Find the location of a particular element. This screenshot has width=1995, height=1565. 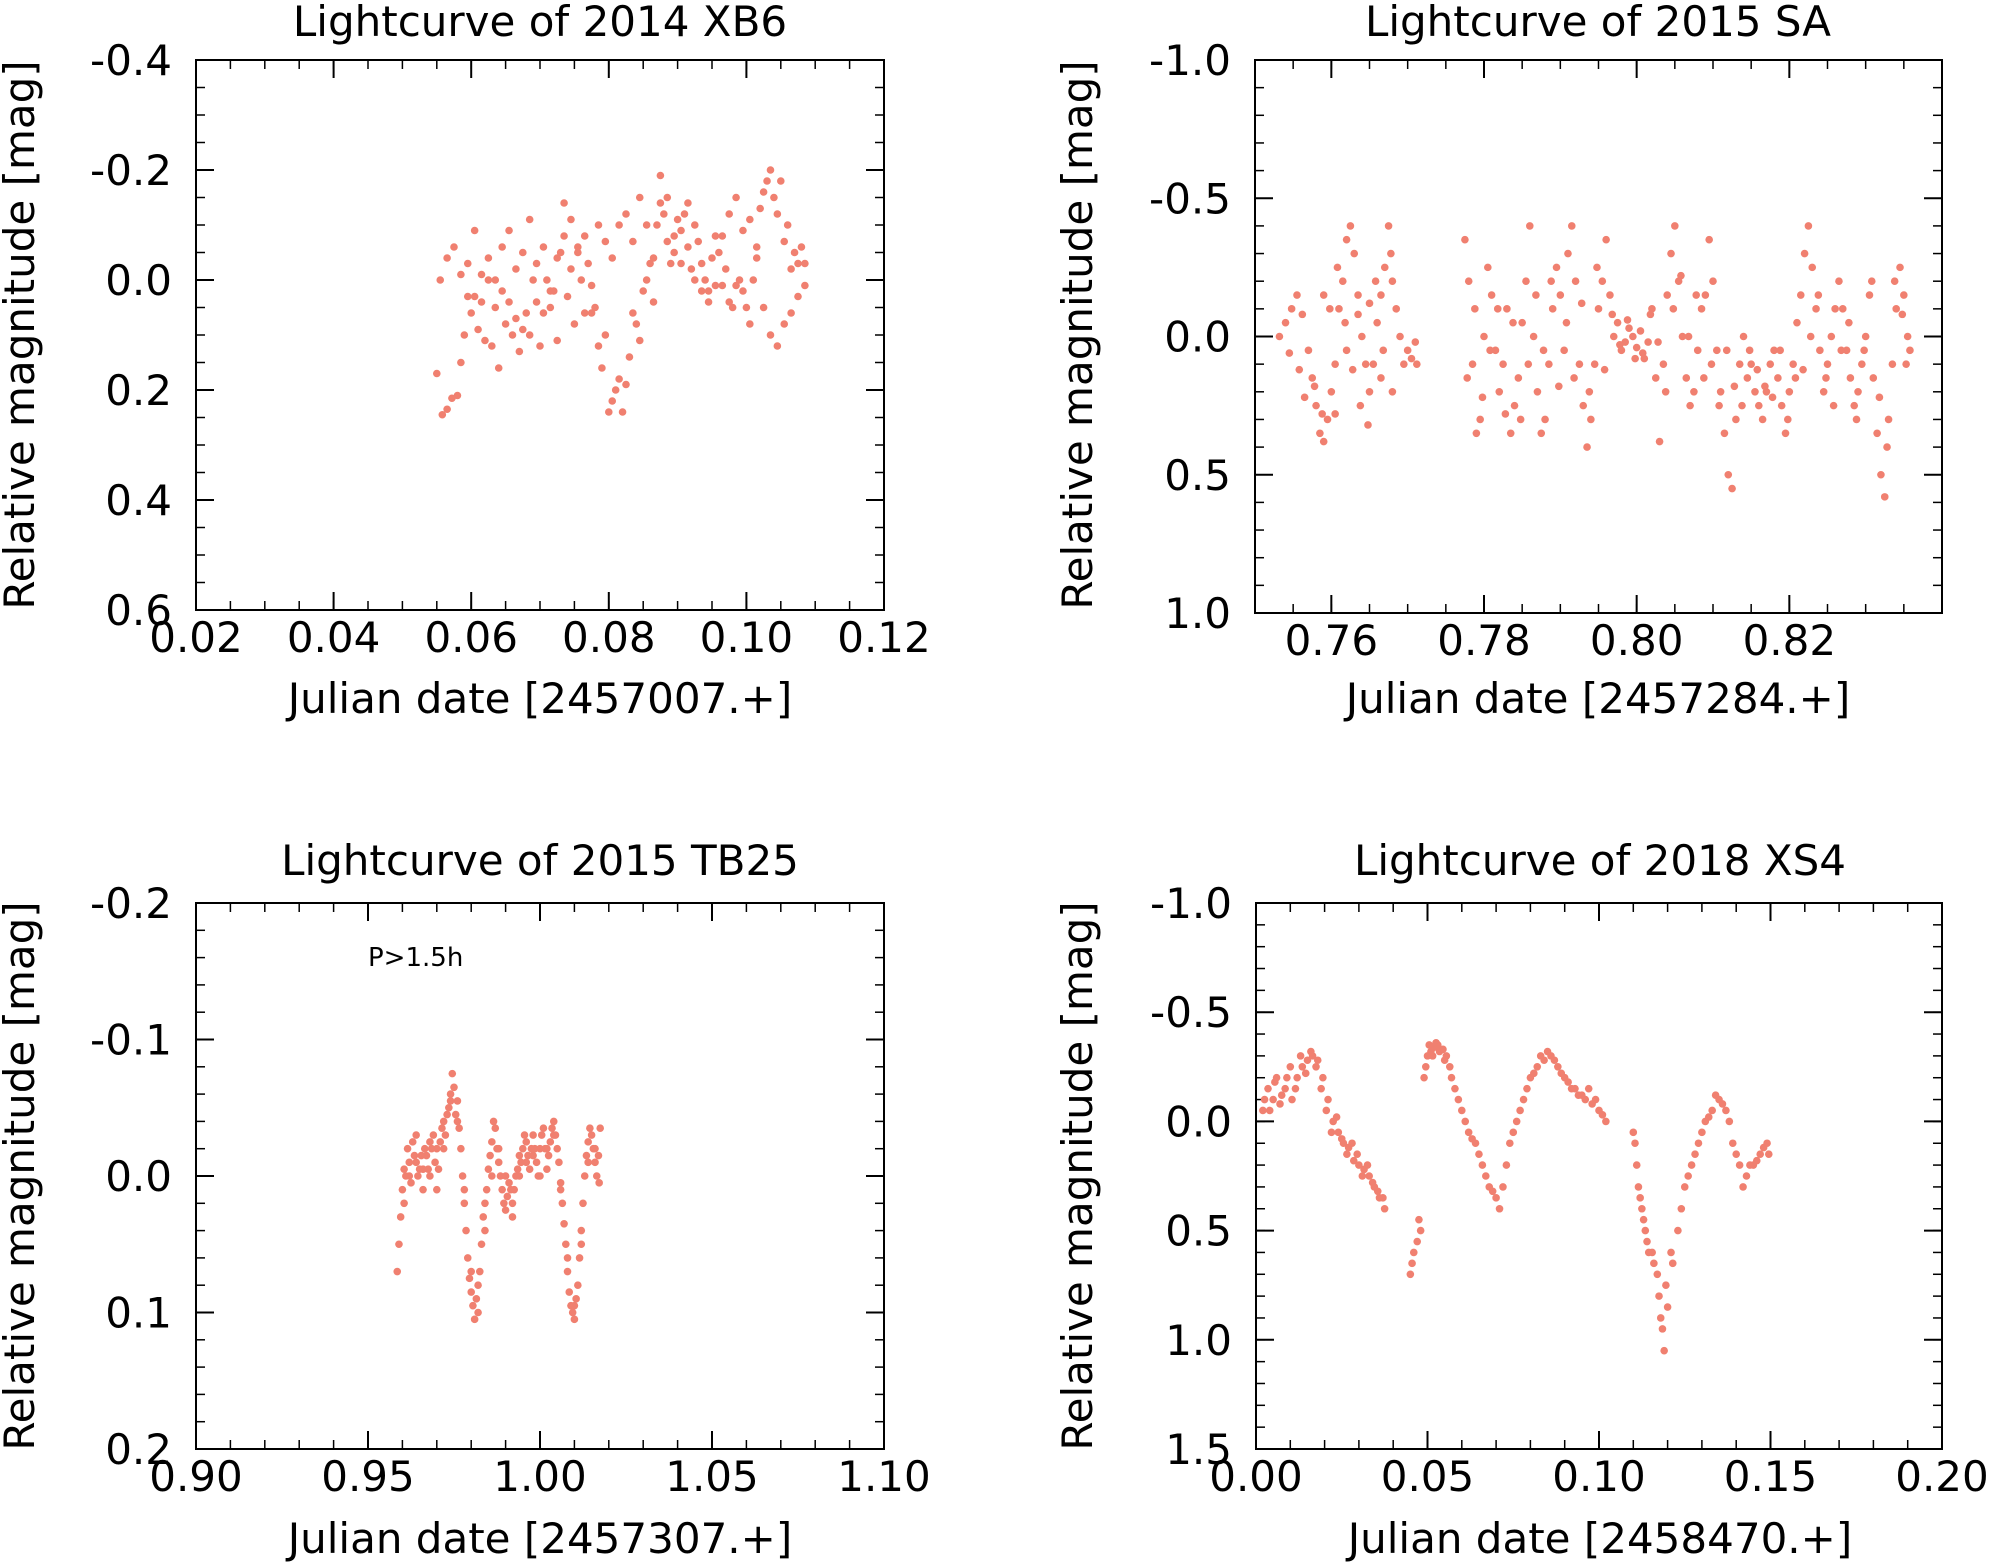

y-tick-label: -0.1 is located at coordinates (131, 1040).